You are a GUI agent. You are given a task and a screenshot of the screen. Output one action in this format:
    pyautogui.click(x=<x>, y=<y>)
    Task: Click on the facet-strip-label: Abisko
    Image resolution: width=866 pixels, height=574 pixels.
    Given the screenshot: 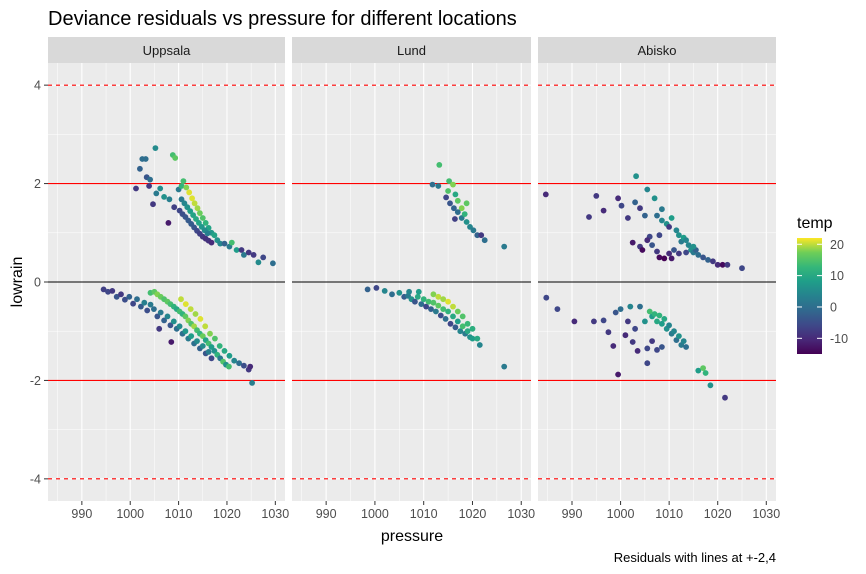 What is the action you would take?
    pyautogui.click(x=656, y=50)
    